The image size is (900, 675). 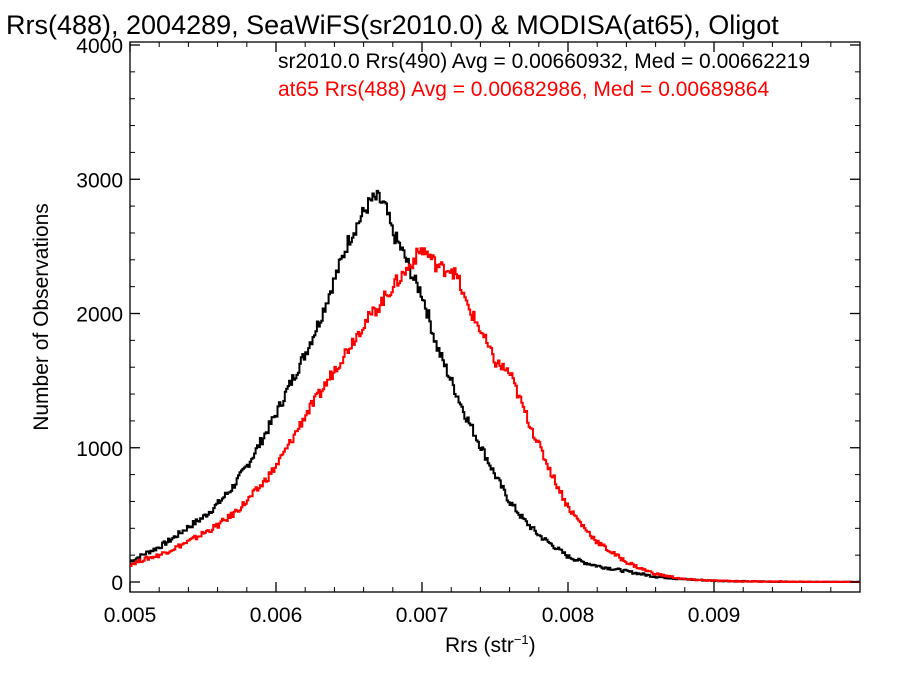 What do you see at coordinates (99, 449) in the screenshot?
I see `y-tick-label: 1000` at bounding box center [99, 449].